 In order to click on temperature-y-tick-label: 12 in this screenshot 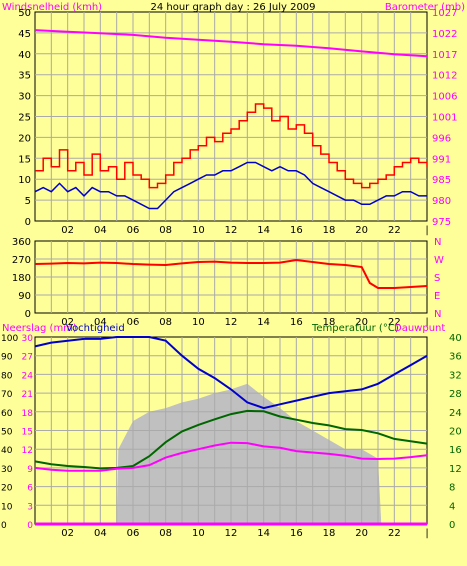, I will do `click(455, 469)`.